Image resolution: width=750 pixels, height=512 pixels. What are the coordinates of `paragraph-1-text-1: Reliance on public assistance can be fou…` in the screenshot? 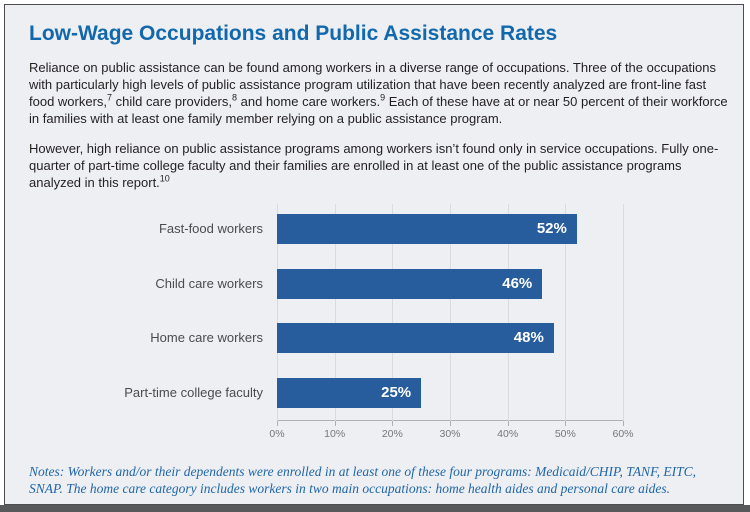 It's located at (373, 84).